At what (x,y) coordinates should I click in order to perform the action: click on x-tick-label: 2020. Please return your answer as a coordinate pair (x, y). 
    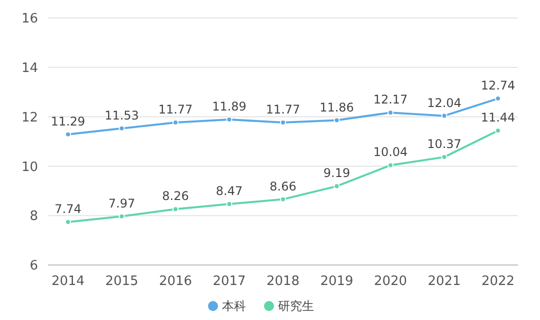
    Looking at the image, I should click on (391, 281).